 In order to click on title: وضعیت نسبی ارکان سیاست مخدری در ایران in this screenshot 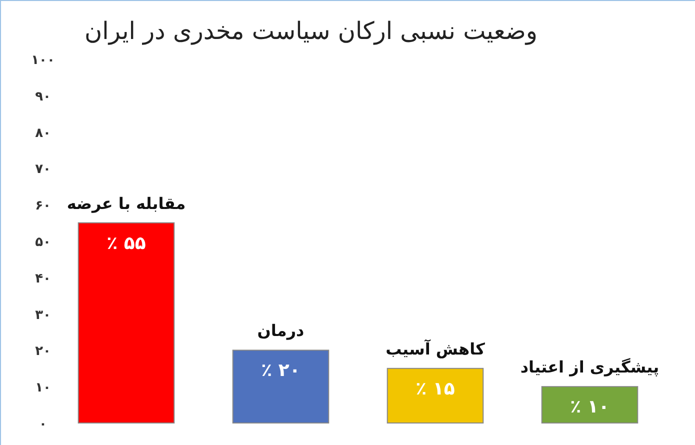, I will do `click(311, 31)`.